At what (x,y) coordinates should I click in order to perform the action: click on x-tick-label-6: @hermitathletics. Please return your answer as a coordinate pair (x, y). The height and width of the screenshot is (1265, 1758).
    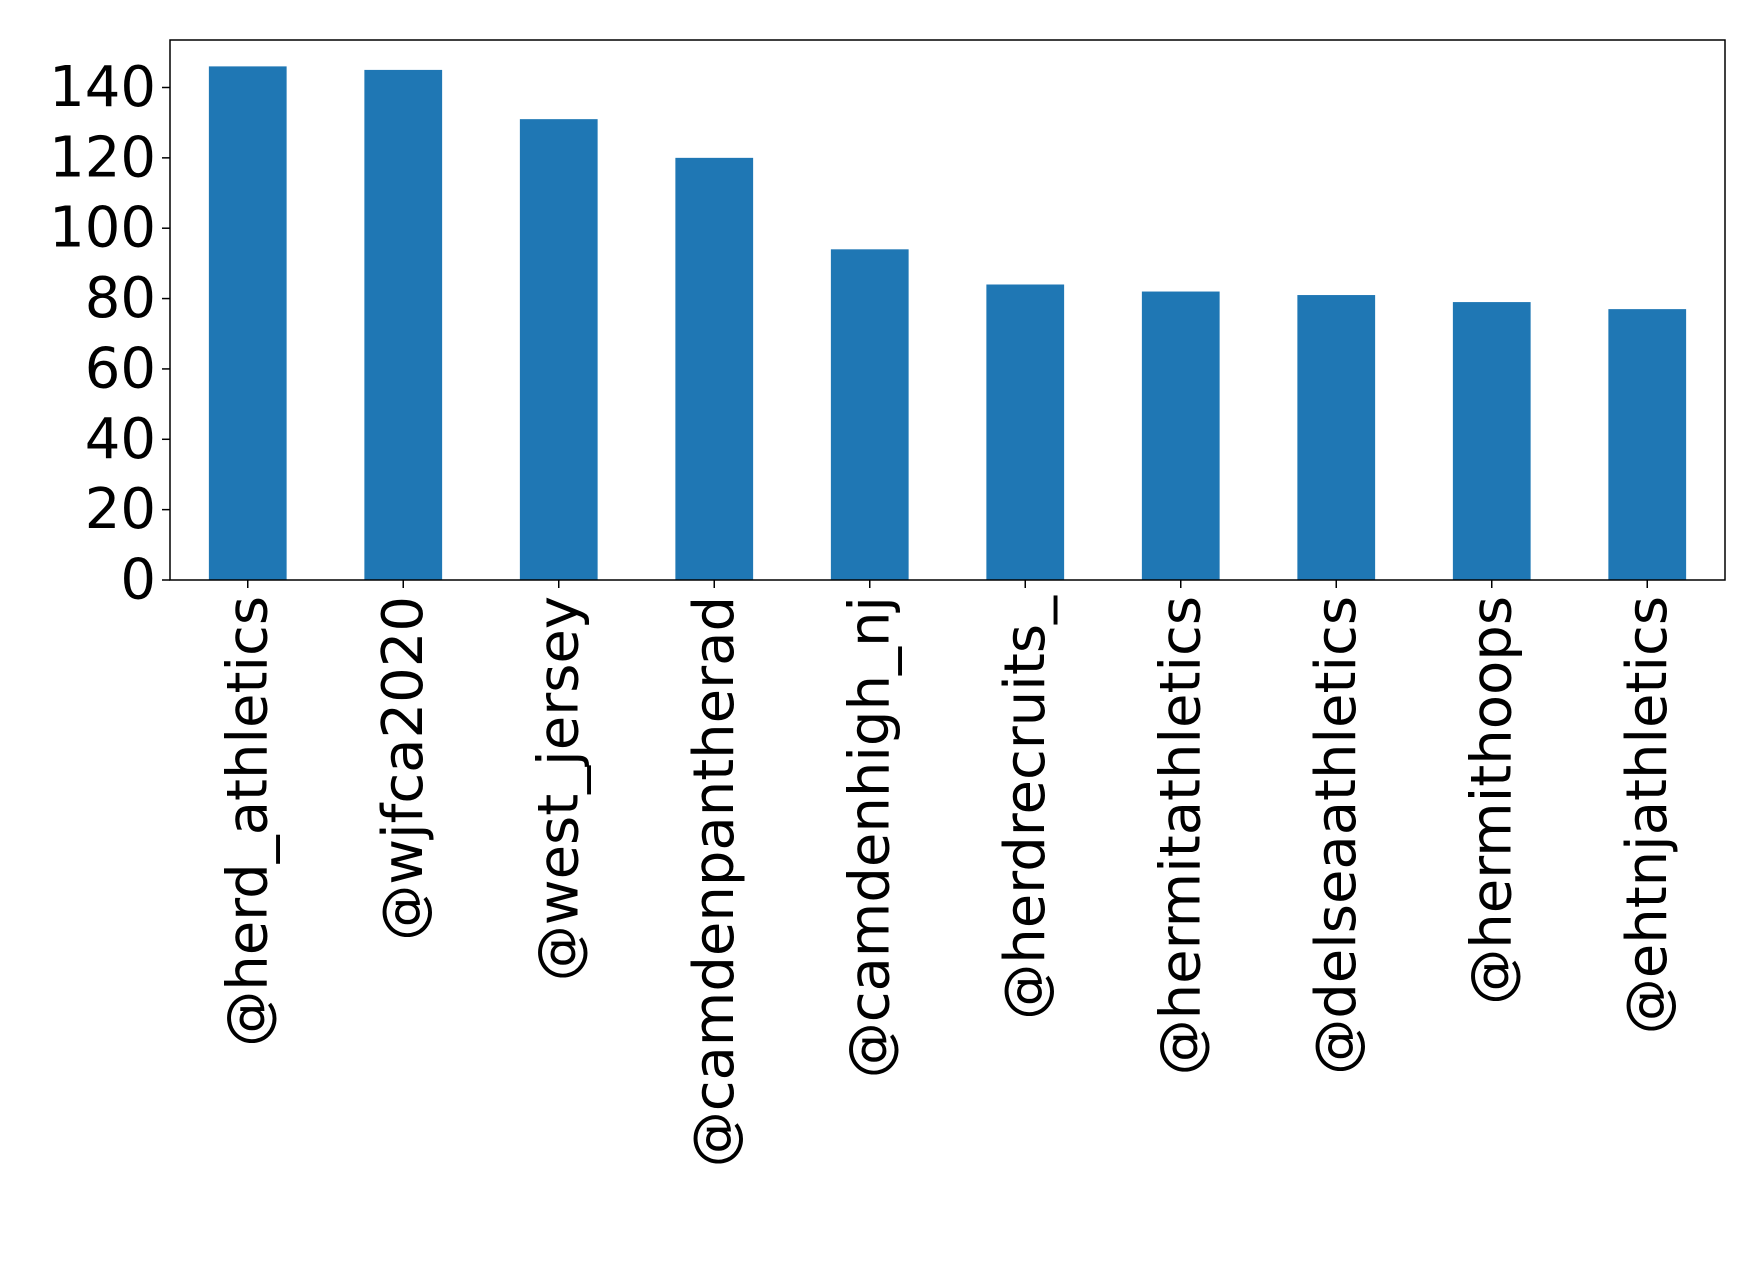
    Looking at the image, I should click on (1180, 835).